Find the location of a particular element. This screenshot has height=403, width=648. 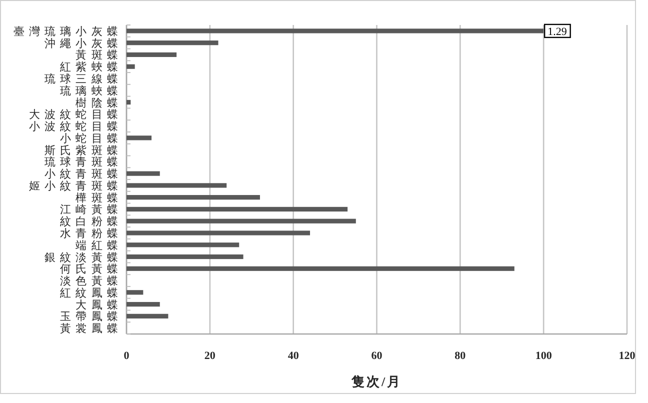

annotation: 1.29 is located at coordinates (557, 32).